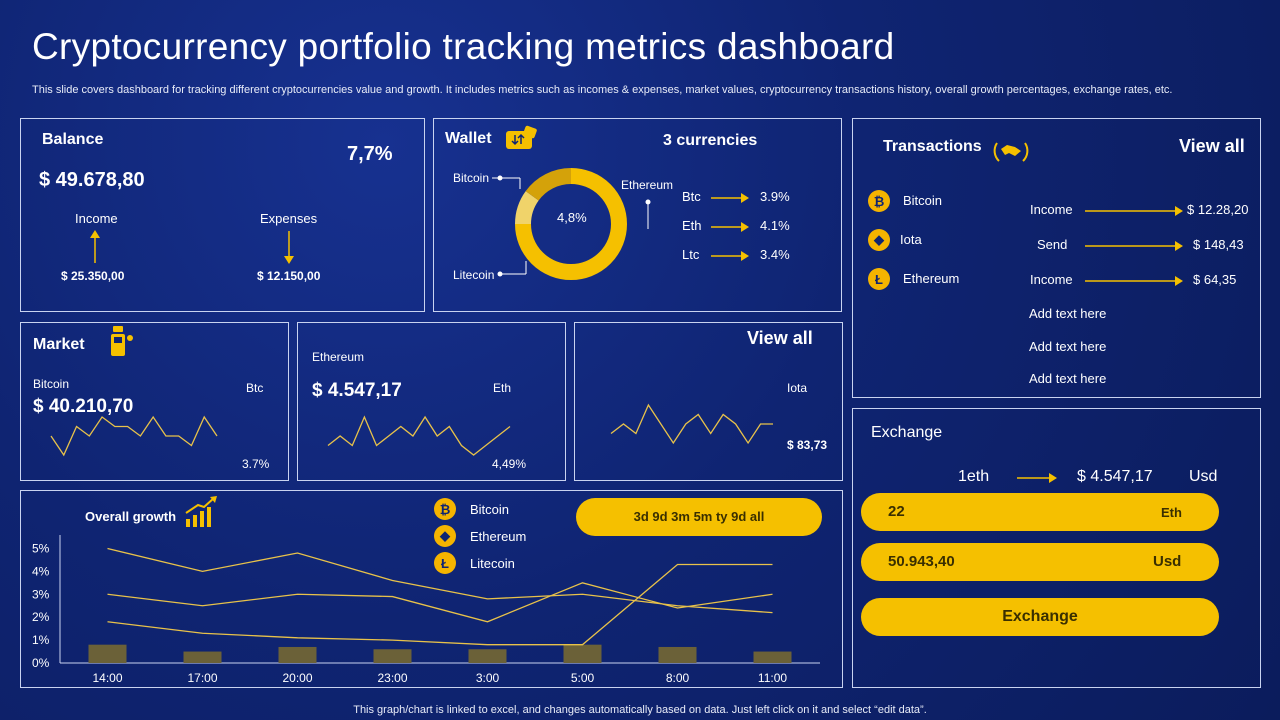 The image size is (1280, 720). What do you see at coordinates (896, 511) in the screenshot?
I see `exchange-eth-value: 22` at bounding box center [896, 511].